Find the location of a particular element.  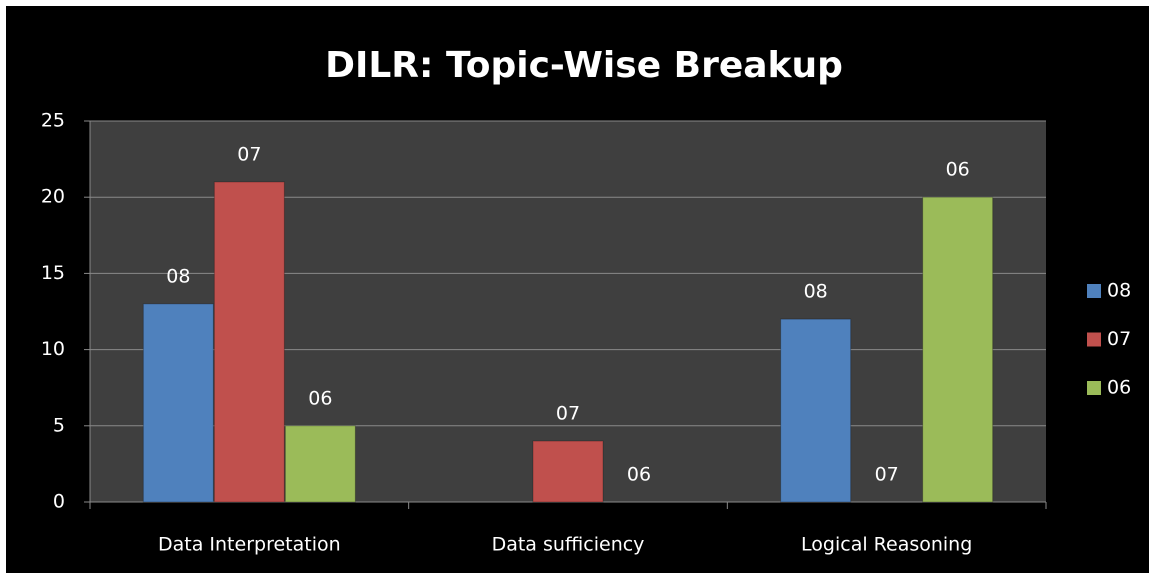

chart-title: DILR: Topic-Wise Breakup is located at coordinates (584, 65).